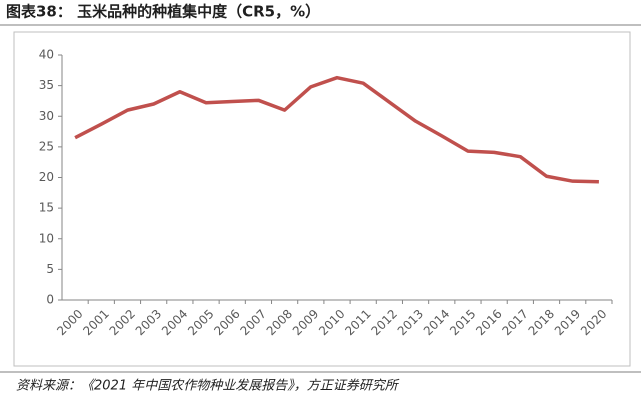 The width and height of the screenshot is (641, 402). I want to click on x-tick-label: 2006, so click(226, 322).